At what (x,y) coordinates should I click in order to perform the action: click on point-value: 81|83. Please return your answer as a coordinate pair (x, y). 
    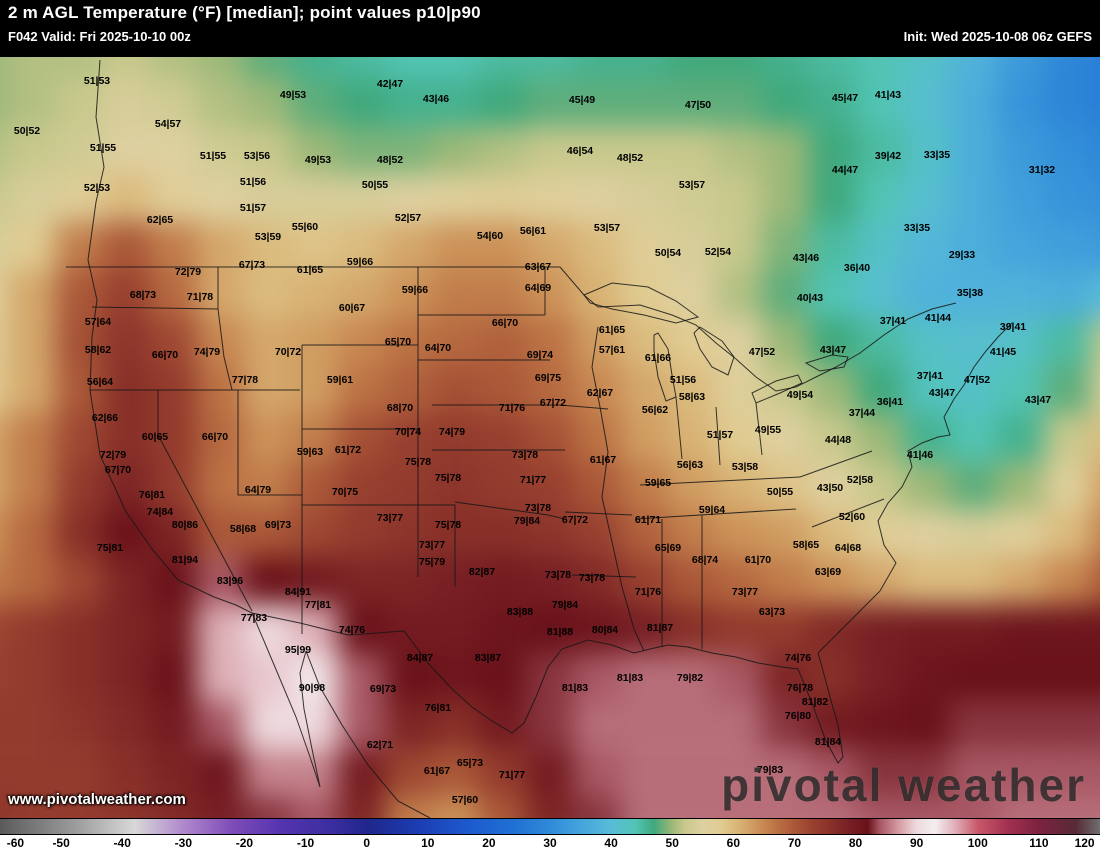
    Looking at the image, I should click on (630, 677).